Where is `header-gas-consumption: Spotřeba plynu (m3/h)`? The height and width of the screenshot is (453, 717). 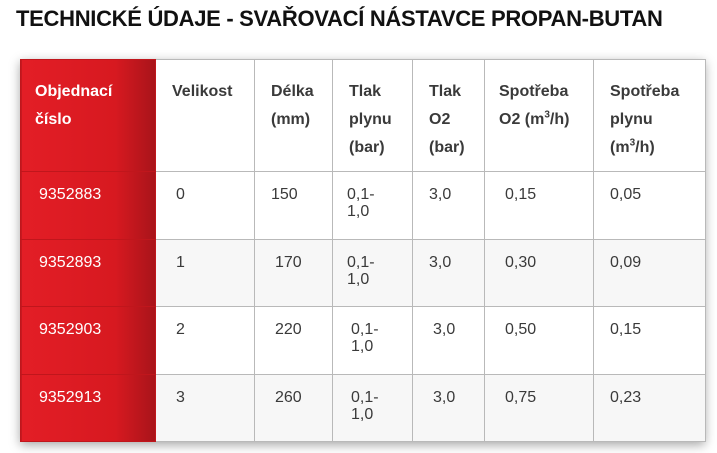 header-gas-consumption: Spotřeba plynu (m3/h) is located at coordinates (649, 115).